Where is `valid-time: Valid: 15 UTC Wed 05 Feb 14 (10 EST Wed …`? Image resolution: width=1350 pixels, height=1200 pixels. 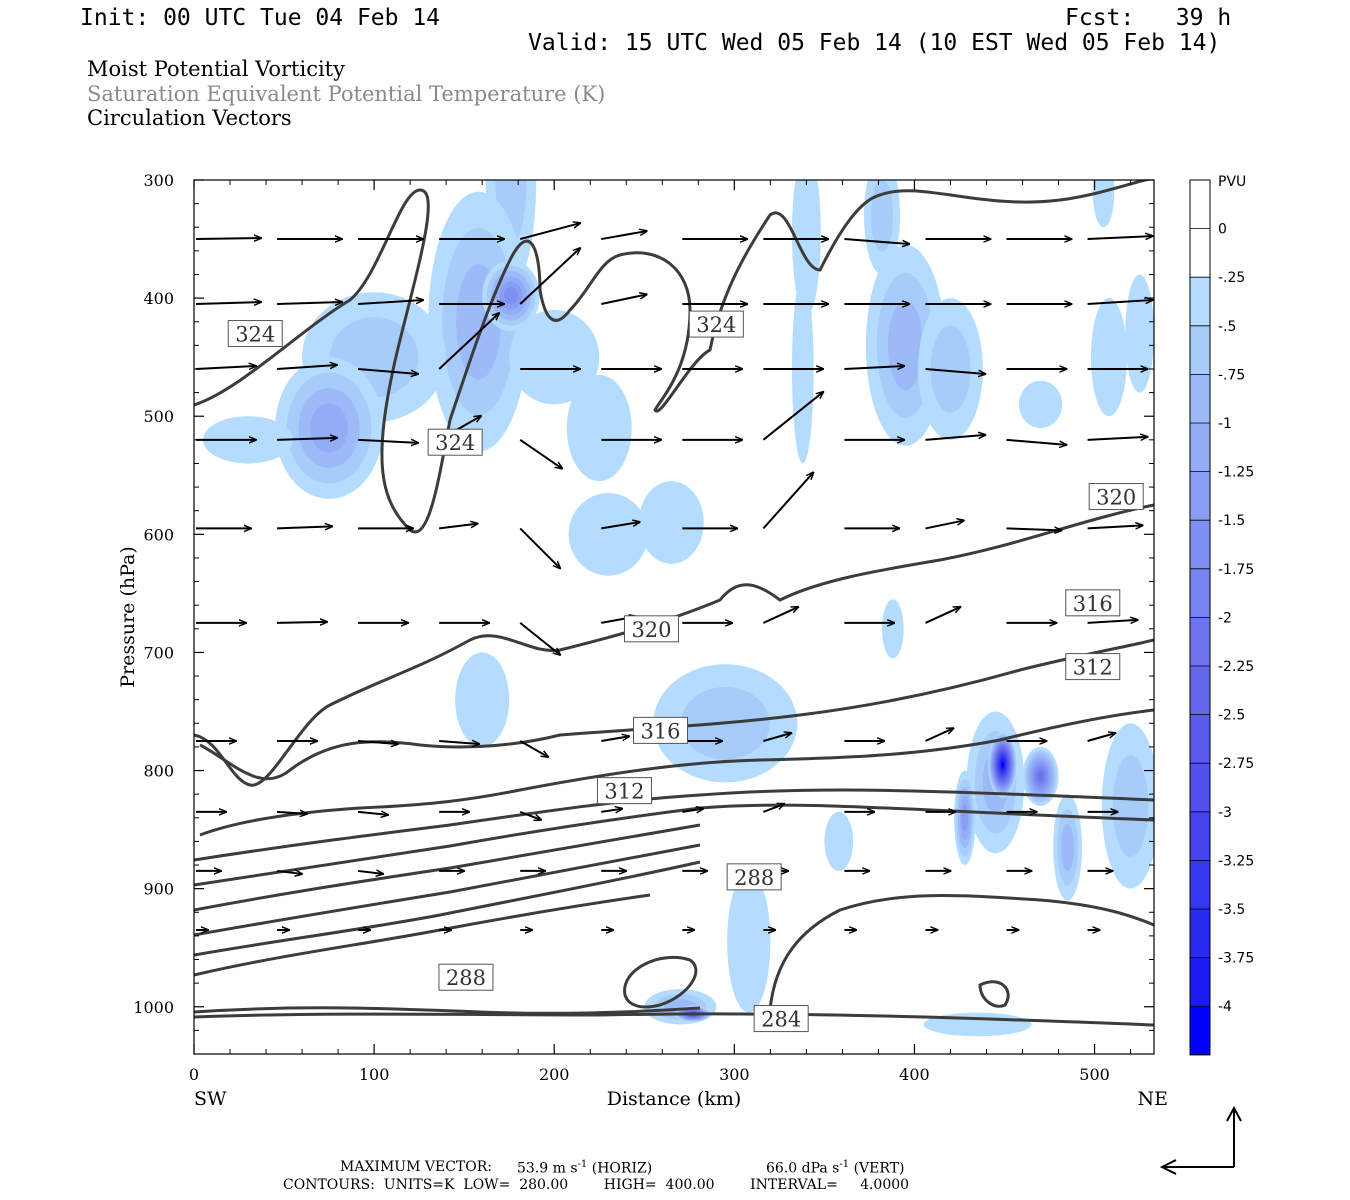
valid-time: Valid: 15 UTC Wed 05 Feb 14 (10 EST Wed … is located at coordinates (874, 43).